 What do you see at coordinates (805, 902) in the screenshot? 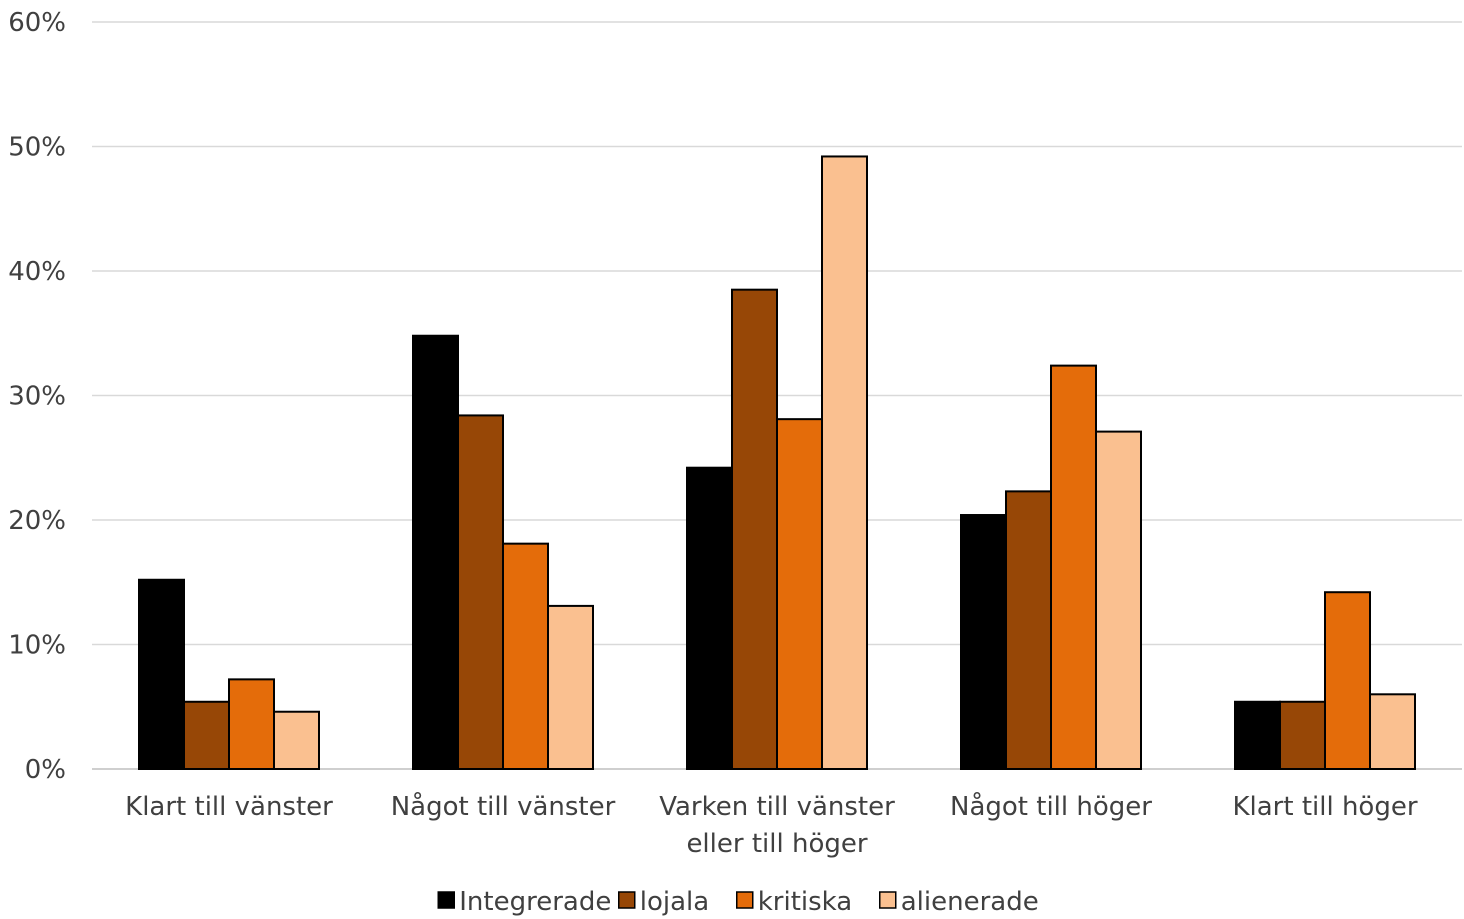
I see `legend-label-kritiska: kritiska` at bounding box center [805, 902].